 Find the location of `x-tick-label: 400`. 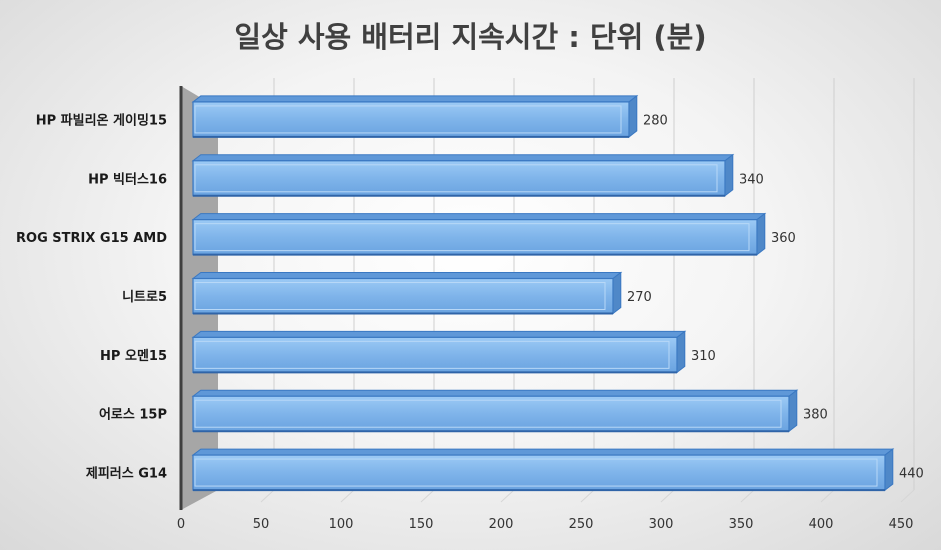

x-tick-label: 400 is located at coordinates (821, 524).